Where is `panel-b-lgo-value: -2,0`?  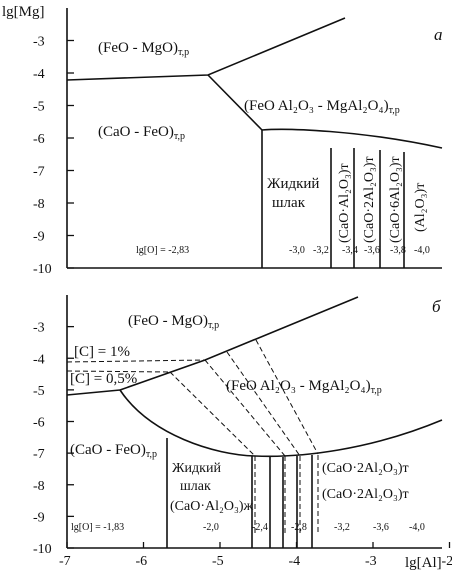 panel-b-lgo-value: -2,0 is located at coordinates (211, 527).